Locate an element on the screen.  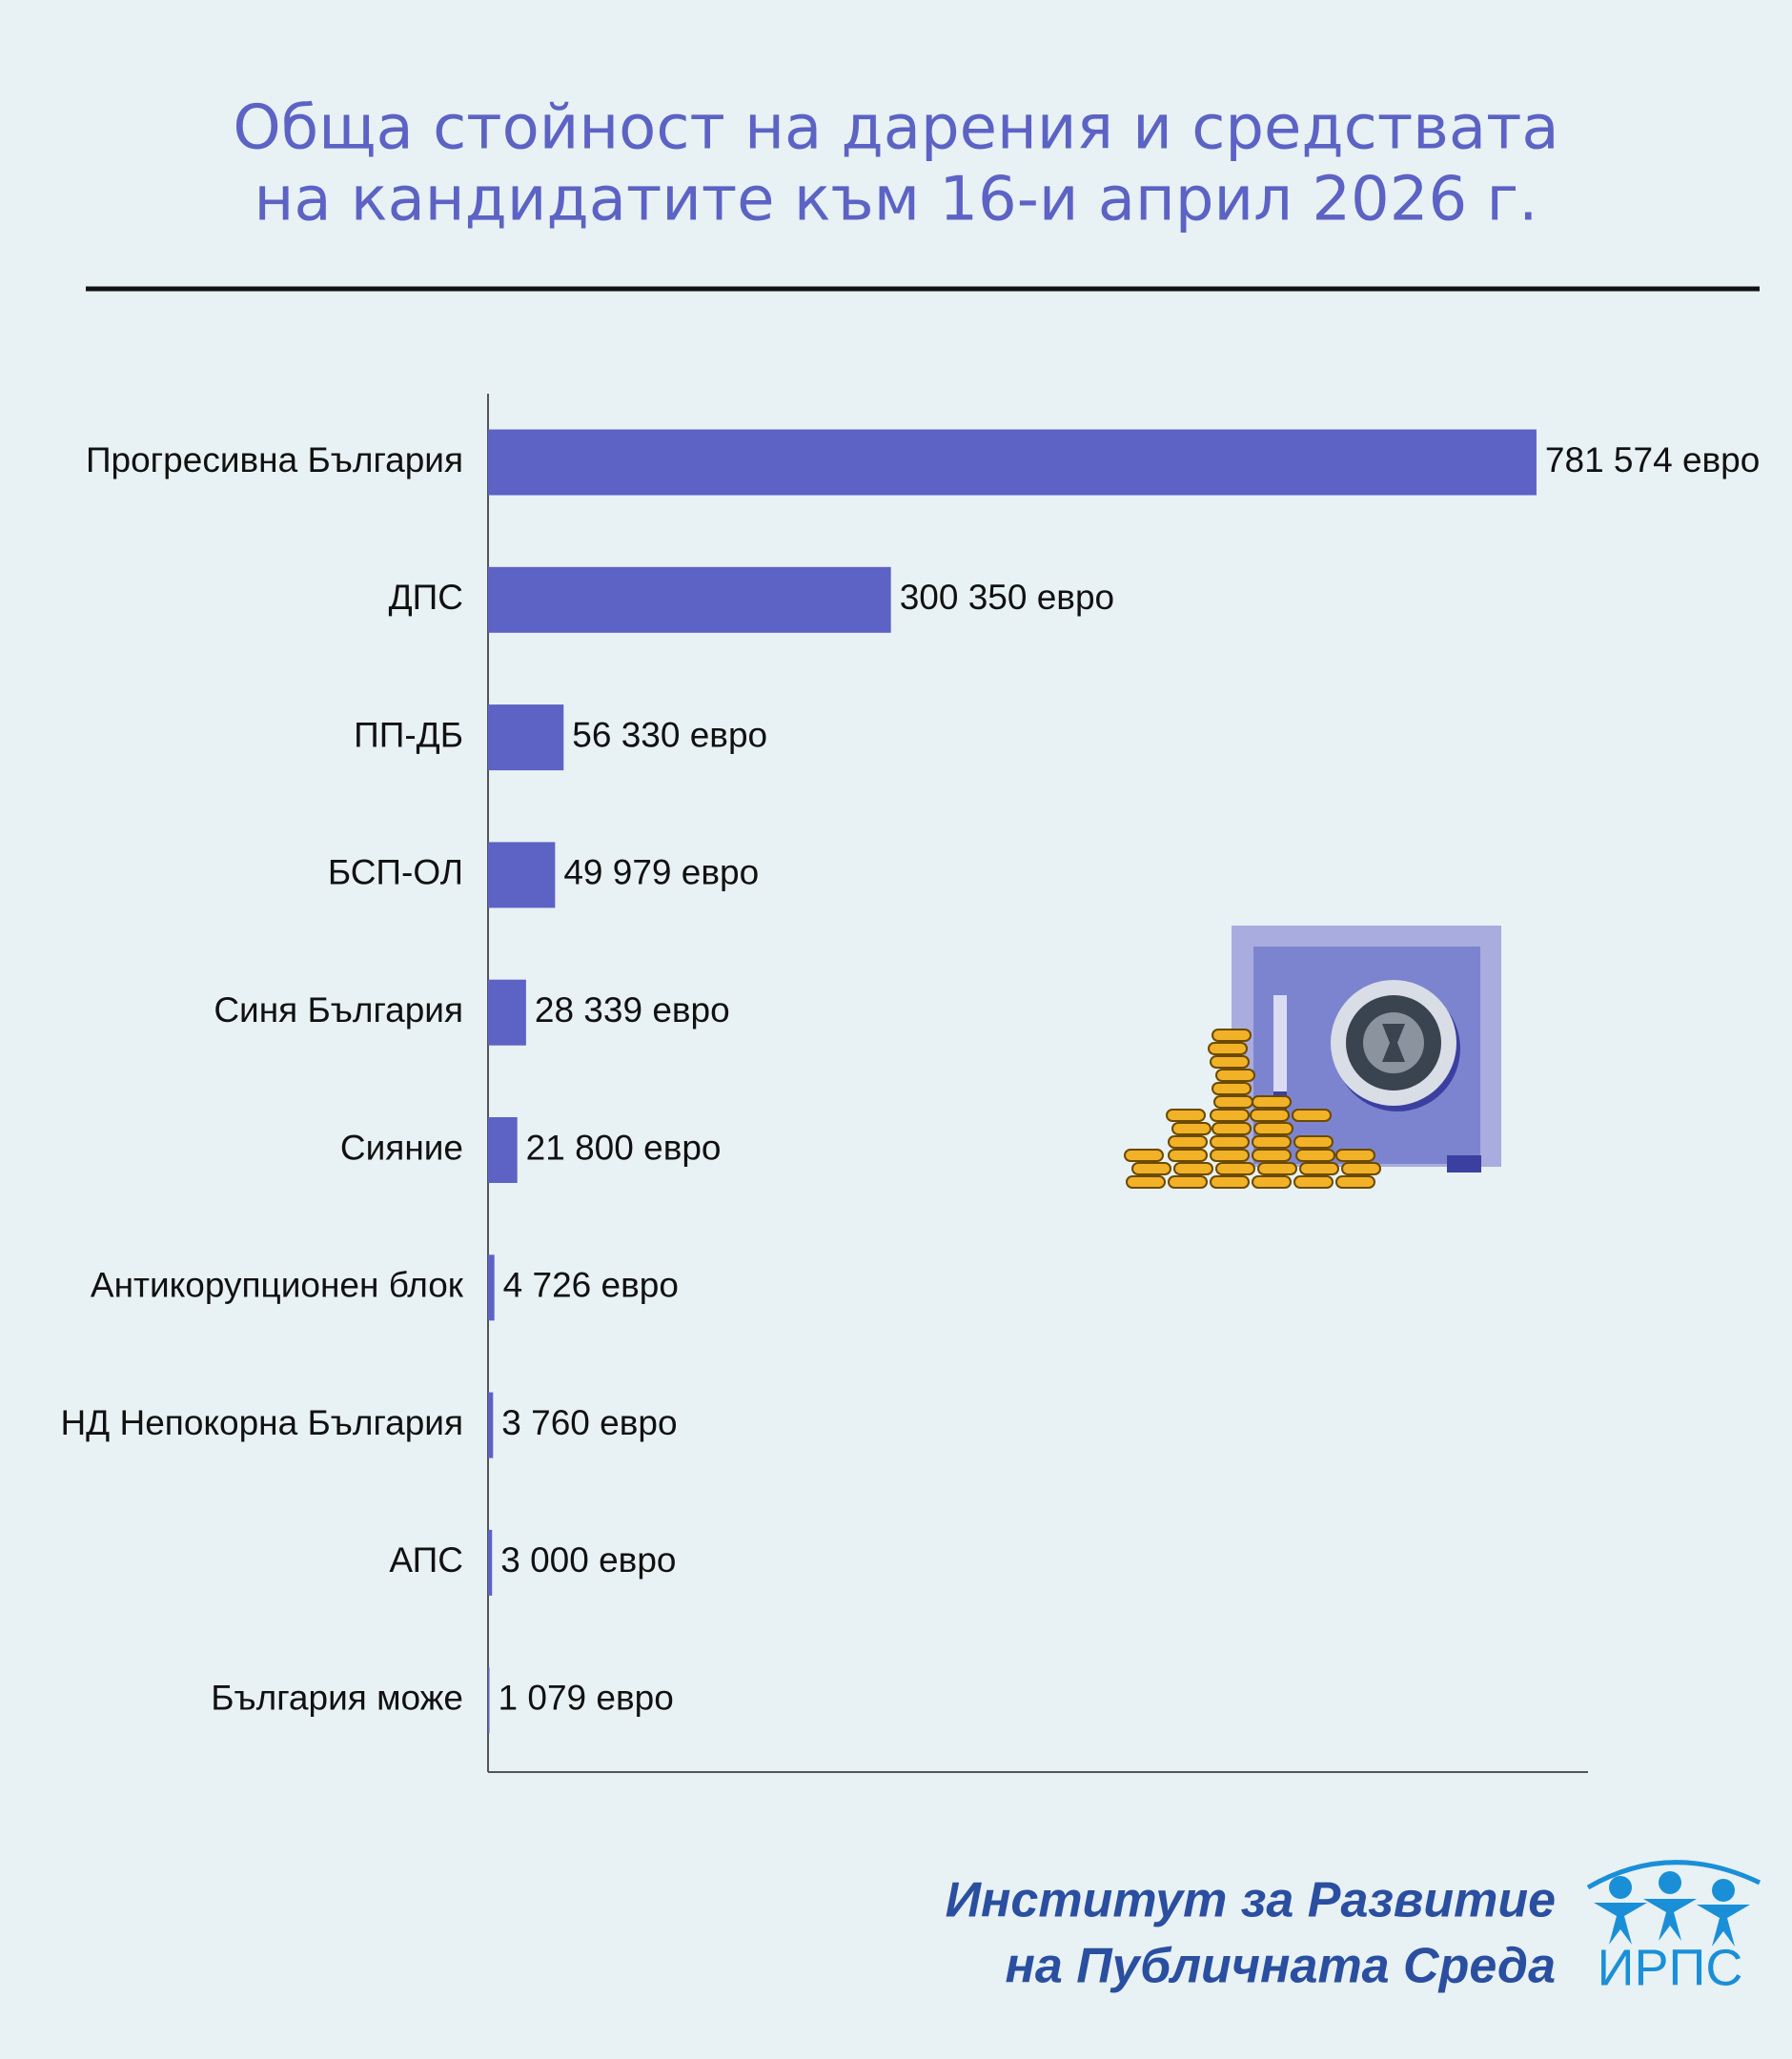
value-label: 300 350 евро is located at coordinates (1007, 597).